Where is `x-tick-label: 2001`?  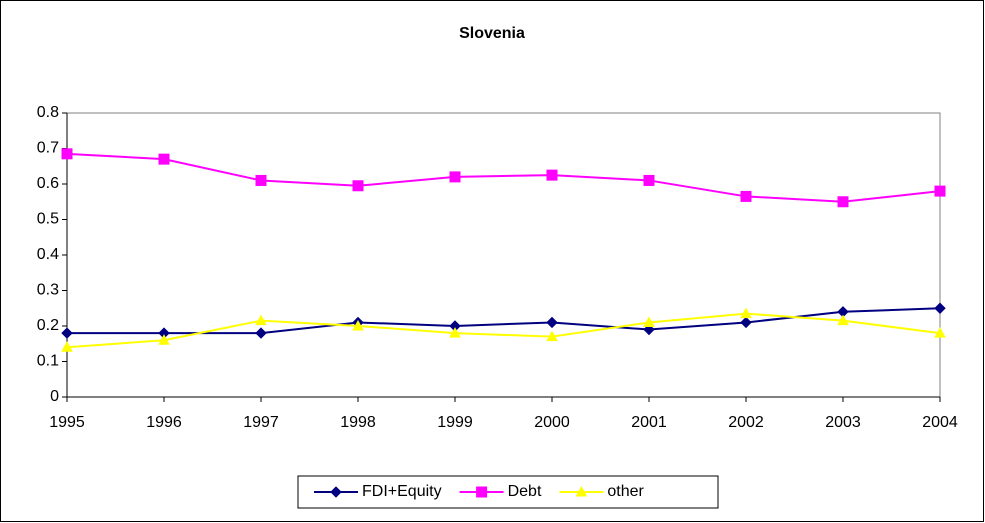 x-tick-label: 2001 is located at coordinates (649, 422).